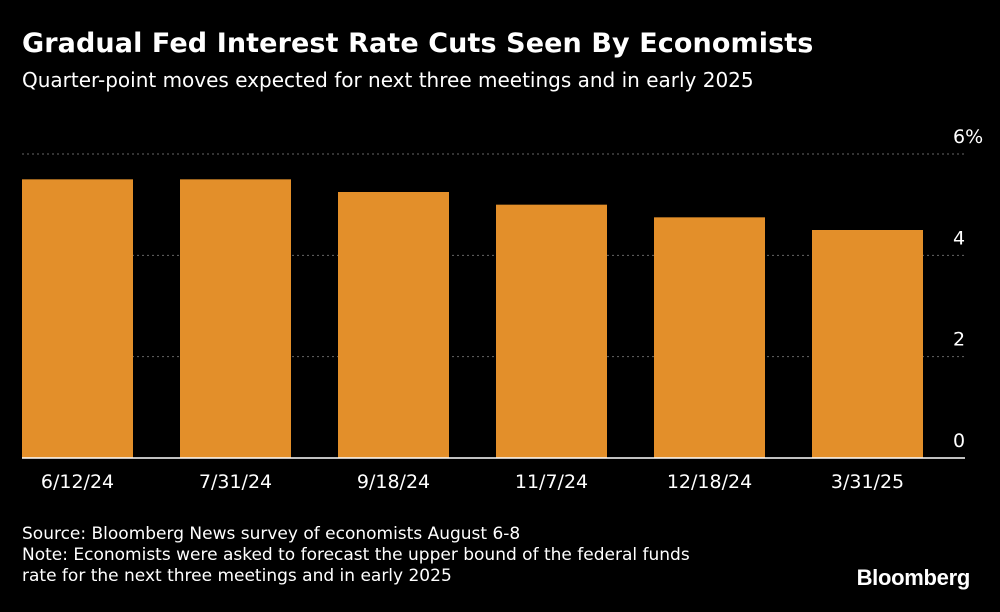 The image size is (1000, 612). What do you see at coordinates (235, 319) in the screenshot?
I see `bar-7/31/24` at bounding box center [235, 319].